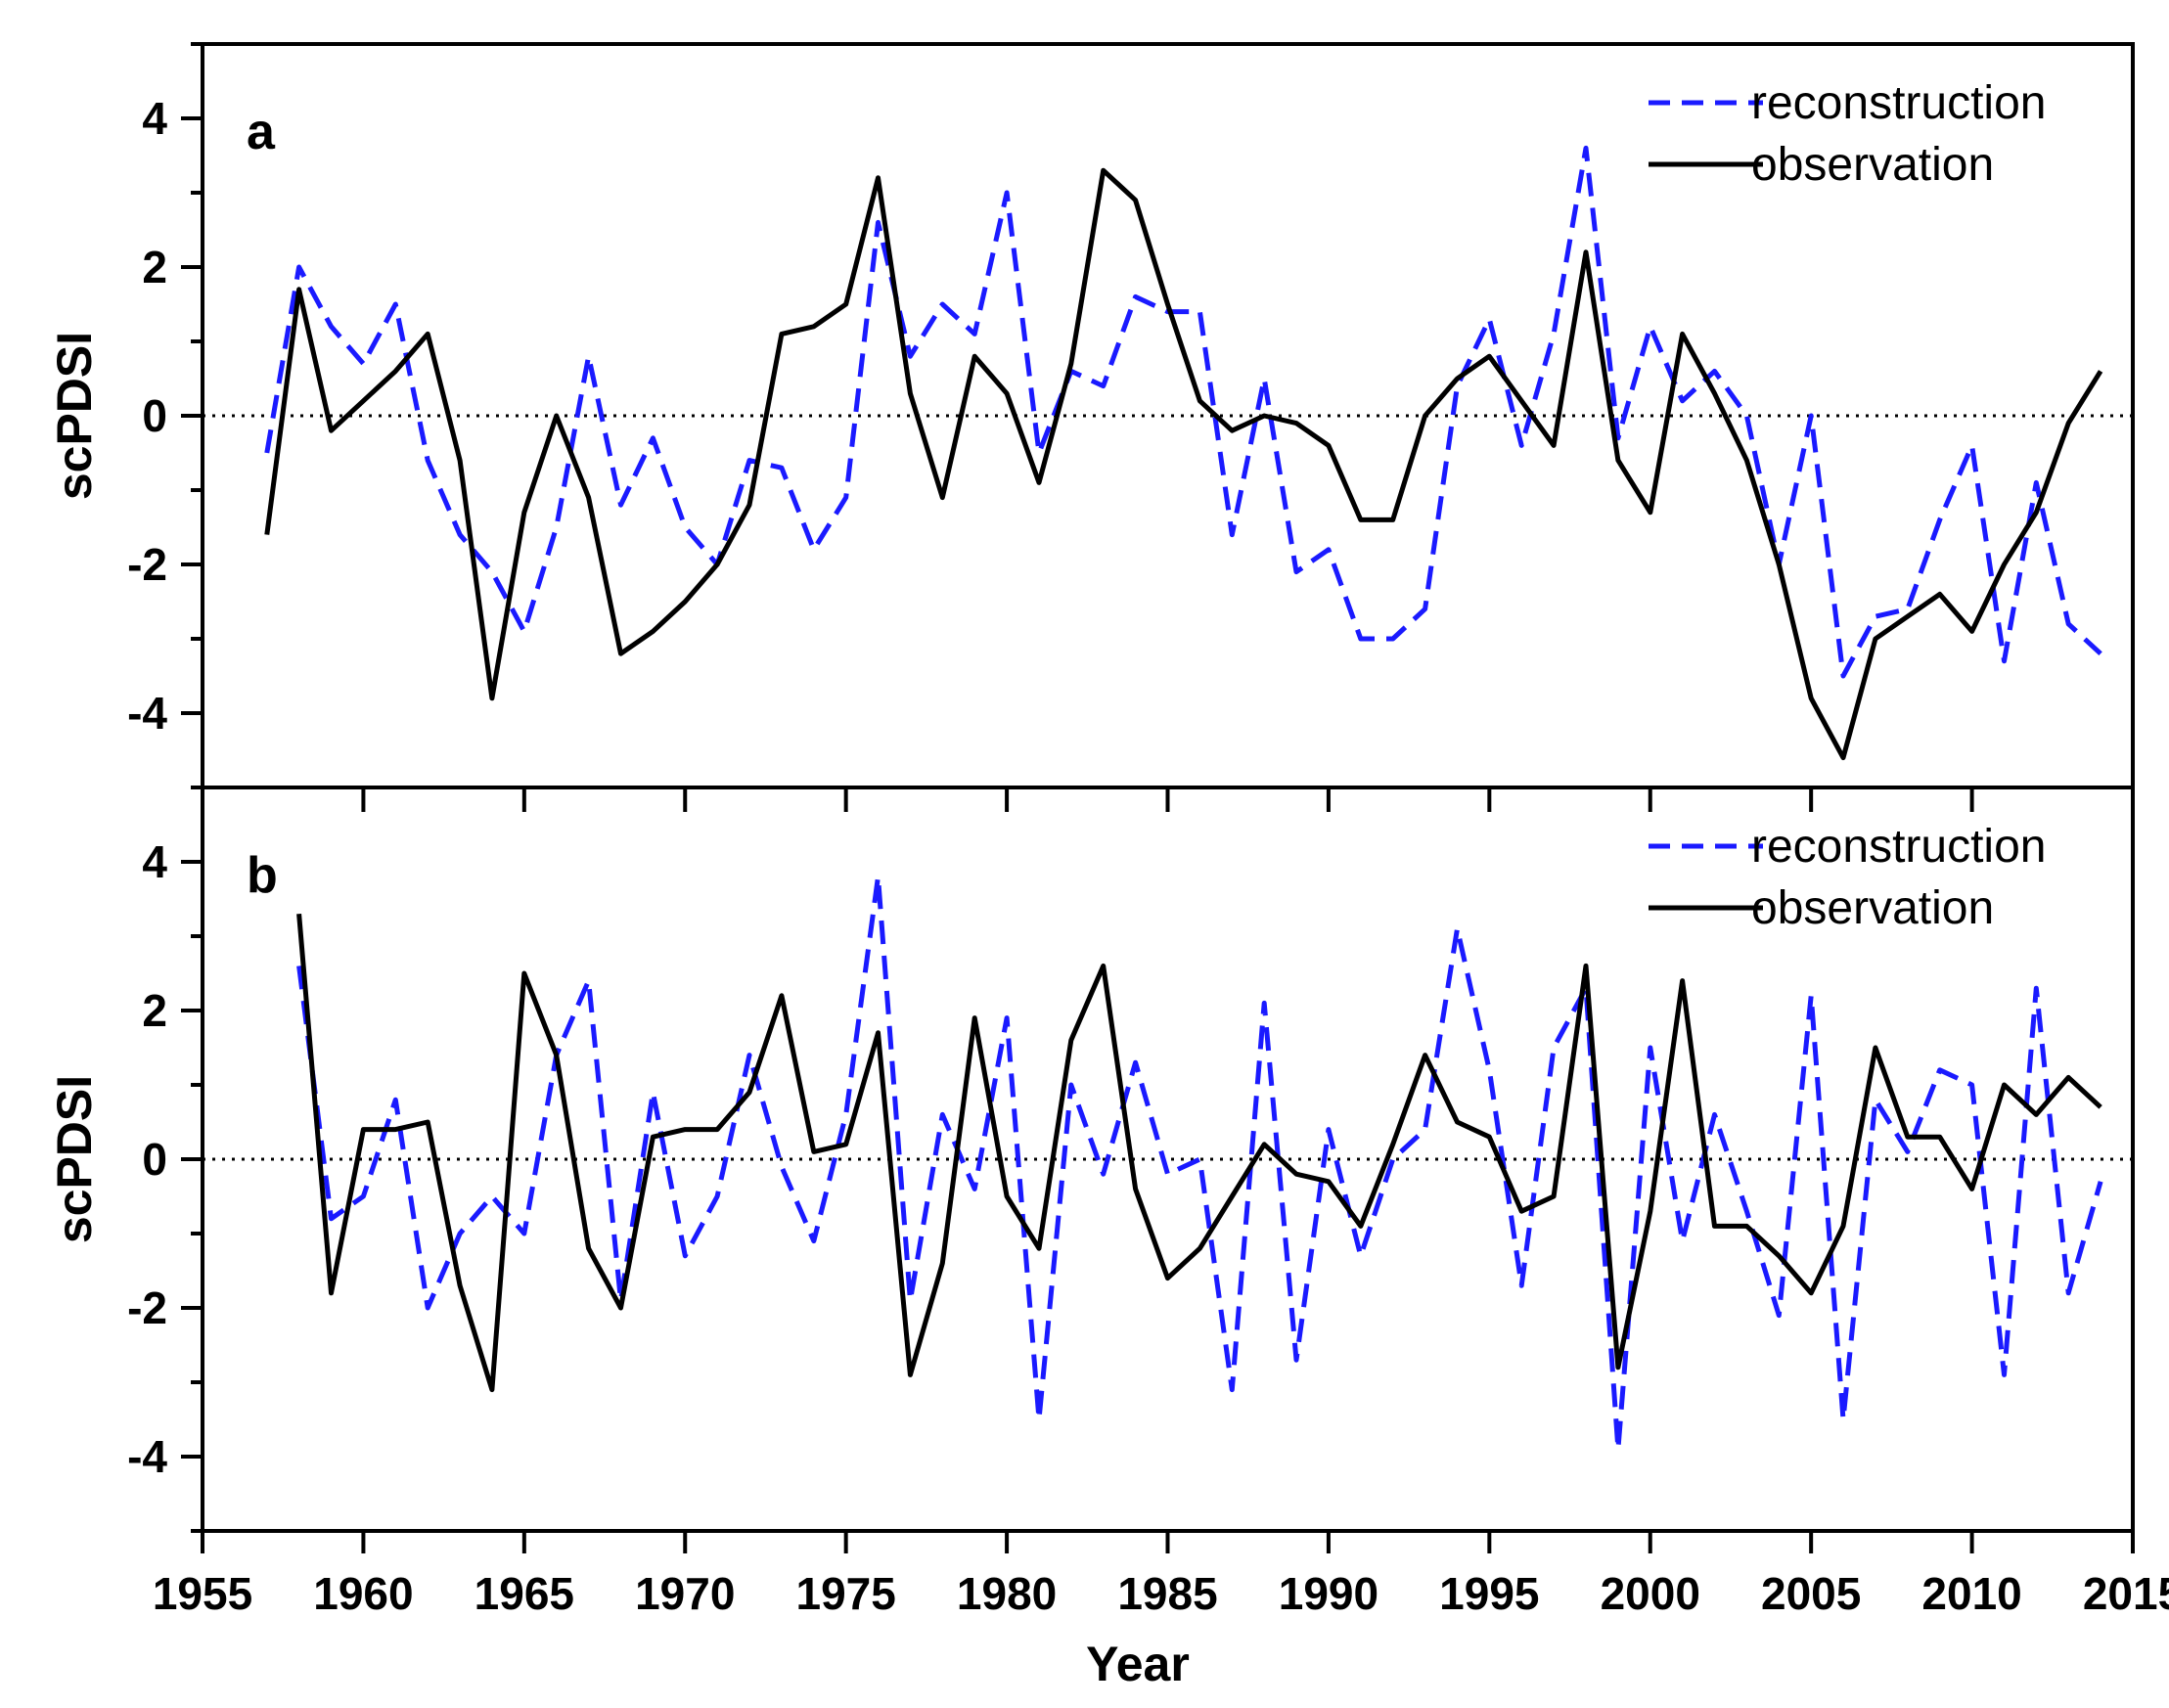 This screenshot has height=1708, width=2169. What do you see at coordinates (845, 1593) in the screenshot?
I see `x-tick-label: 1975` at bounding box center [845, 1593].